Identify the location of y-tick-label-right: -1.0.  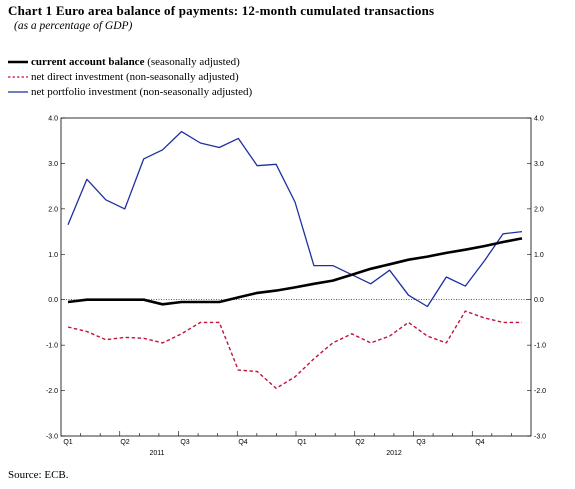
(540, 346).